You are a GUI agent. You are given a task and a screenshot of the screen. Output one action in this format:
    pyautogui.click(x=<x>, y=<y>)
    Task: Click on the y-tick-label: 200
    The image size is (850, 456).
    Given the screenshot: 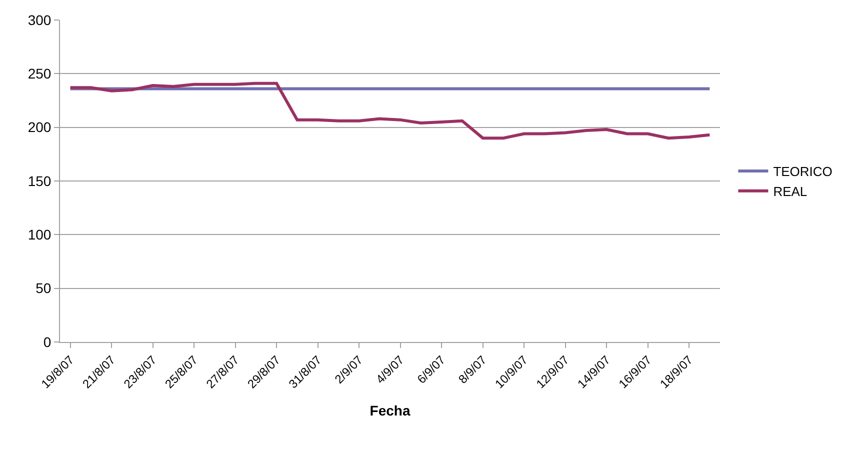 What is the action you would take?
    pyautogui.click(x=40, y=127)
    